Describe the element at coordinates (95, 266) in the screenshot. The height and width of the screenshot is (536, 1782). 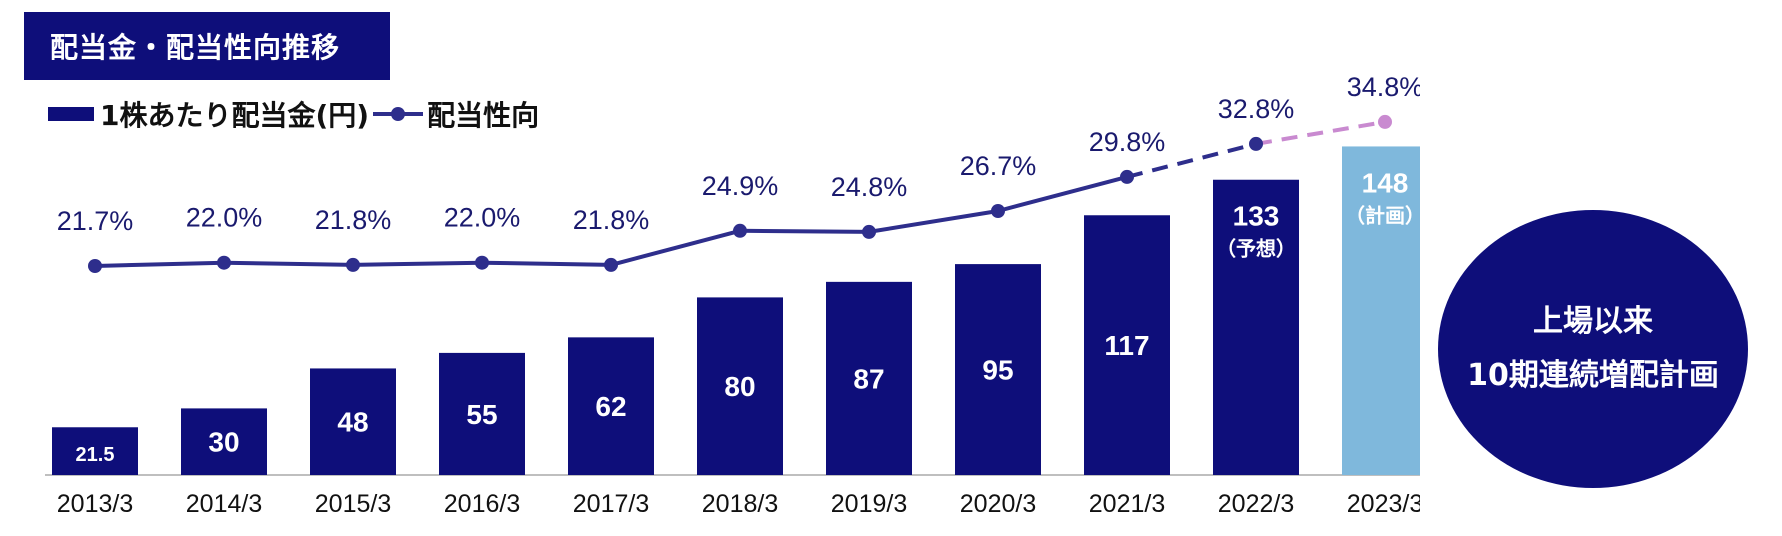
I see `payout-point-2013/3` at that location.